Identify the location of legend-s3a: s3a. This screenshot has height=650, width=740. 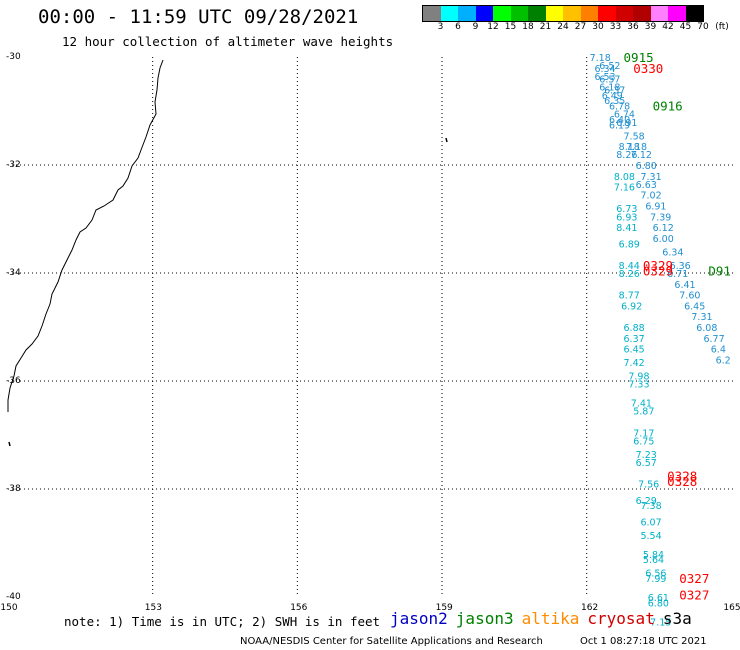
(677, 618).